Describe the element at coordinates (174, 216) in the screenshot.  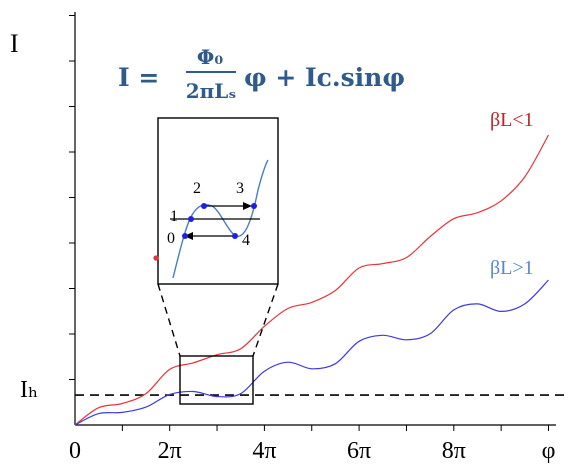
I see `inset-label-1: 1` at that location.